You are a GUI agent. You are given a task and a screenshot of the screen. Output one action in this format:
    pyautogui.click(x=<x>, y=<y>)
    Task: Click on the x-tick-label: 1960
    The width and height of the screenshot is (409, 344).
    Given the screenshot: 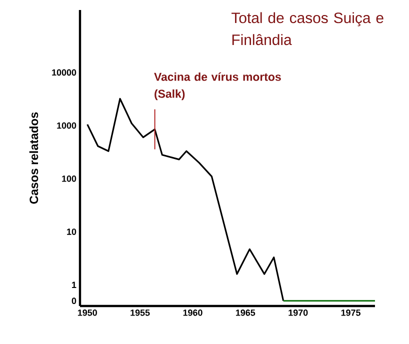 What is the action you would take?
    pyautogui.click(x=192, y=313)
    